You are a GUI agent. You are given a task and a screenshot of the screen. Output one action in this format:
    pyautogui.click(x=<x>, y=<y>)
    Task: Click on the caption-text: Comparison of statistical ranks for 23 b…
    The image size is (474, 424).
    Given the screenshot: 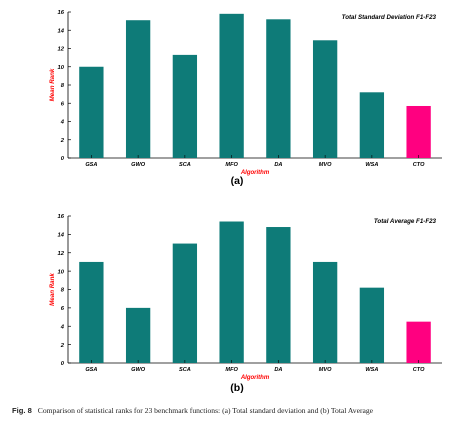 What is the action you would take?
    pyautogui.click(x=205, y=410)
    